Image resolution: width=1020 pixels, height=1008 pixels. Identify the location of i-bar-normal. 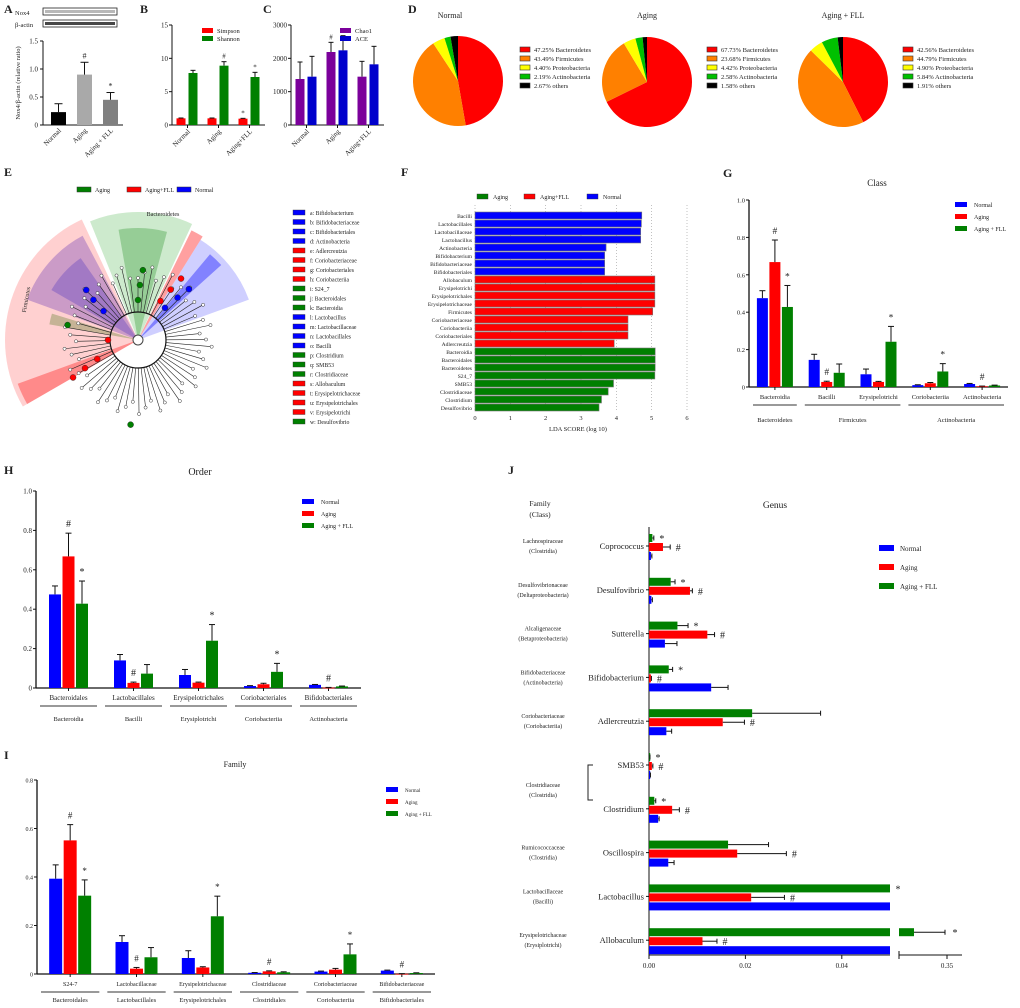
(387, 972).